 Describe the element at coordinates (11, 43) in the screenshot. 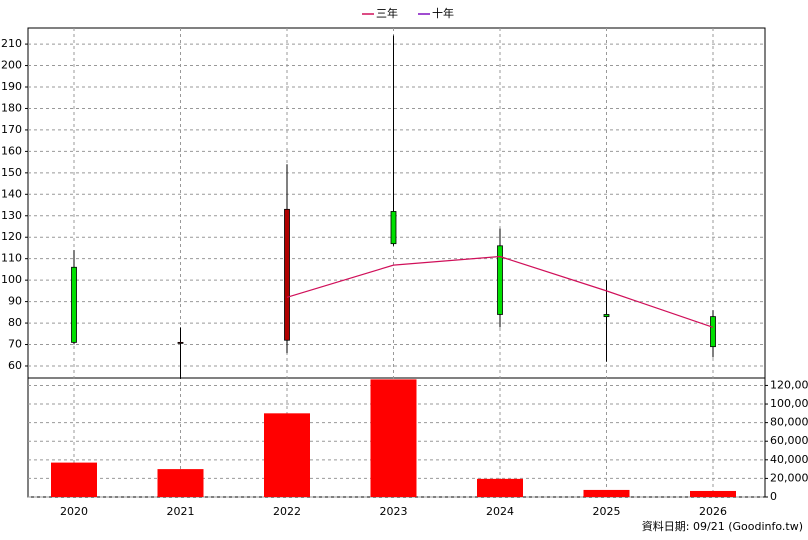

I see `y-tick-label: 210` at that location.